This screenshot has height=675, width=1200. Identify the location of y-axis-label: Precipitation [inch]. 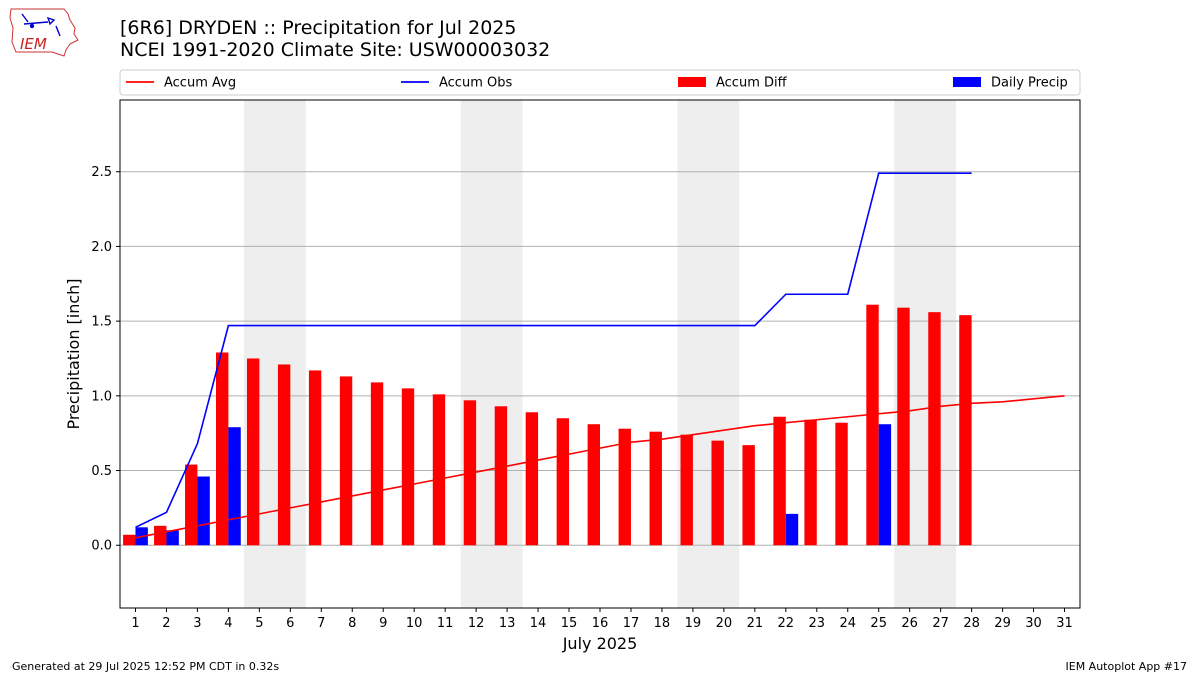
(73, 353).